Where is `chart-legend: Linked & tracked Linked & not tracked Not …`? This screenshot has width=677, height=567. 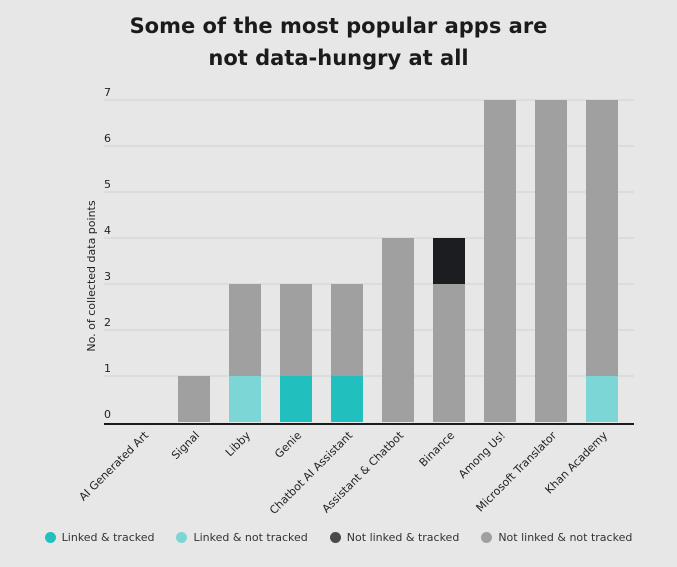 chart-legend: Linked & tracked Linked & not tracked Not … is located at coordinates (338, 537).